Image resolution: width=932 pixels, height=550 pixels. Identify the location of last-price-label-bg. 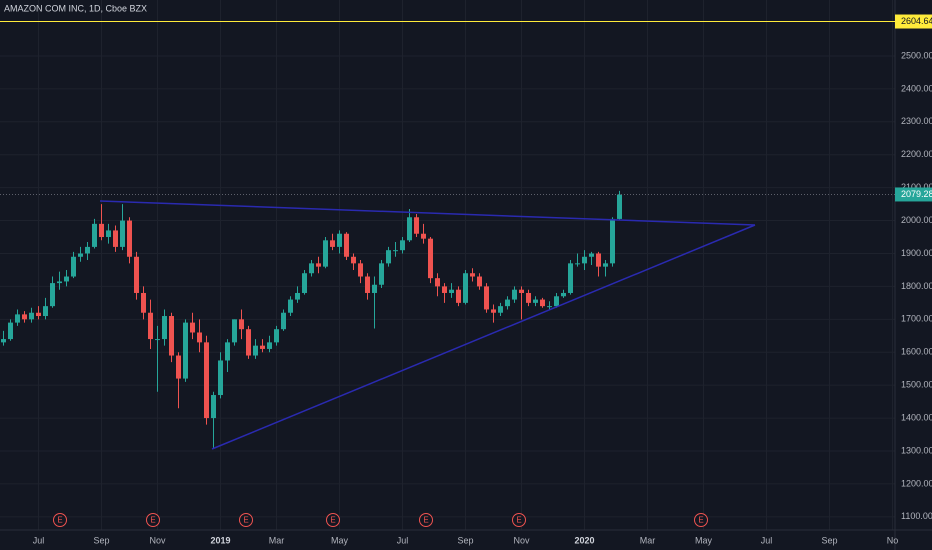
(913, 194).